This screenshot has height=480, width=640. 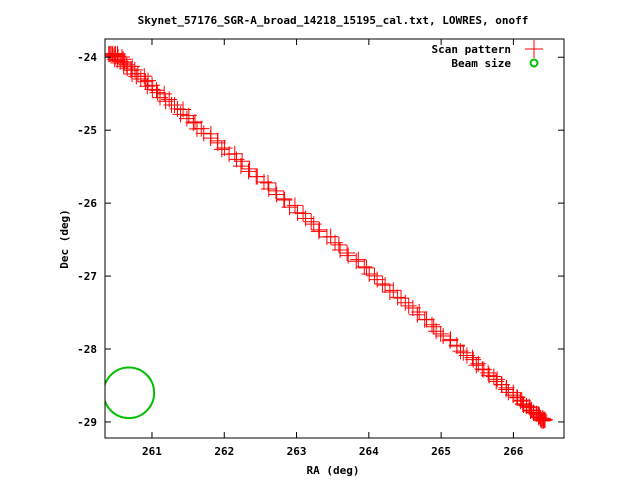 What do you see at coordinates (441, 451) in the screenshot?
I see `x-tick-label: 265` at bounding box center [441, 451].